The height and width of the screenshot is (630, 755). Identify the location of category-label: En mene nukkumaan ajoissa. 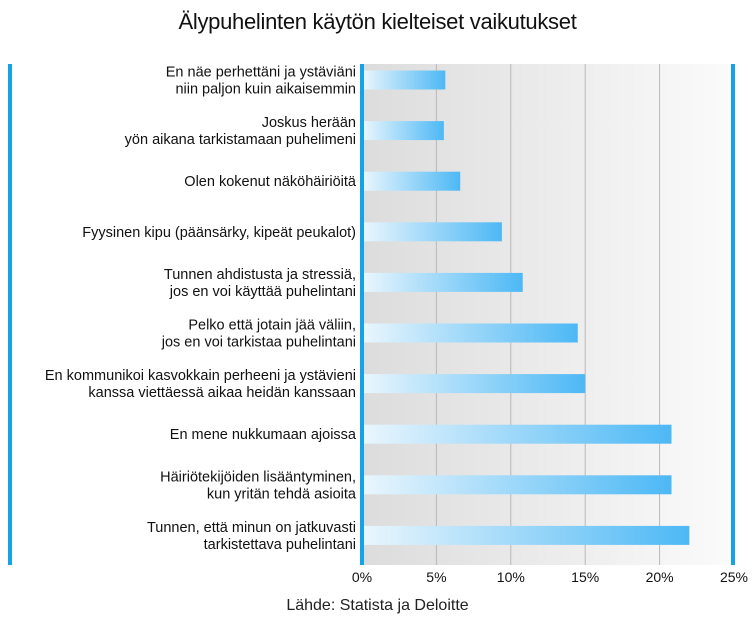
(263, 435).